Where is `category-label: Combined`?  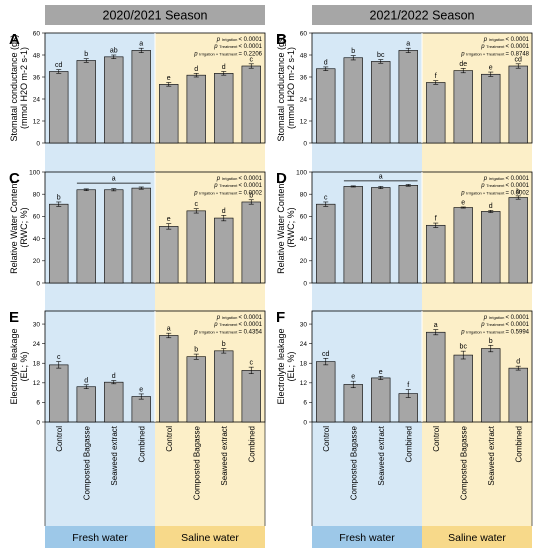 category-label: Combined is located at coordinates (141, 444).